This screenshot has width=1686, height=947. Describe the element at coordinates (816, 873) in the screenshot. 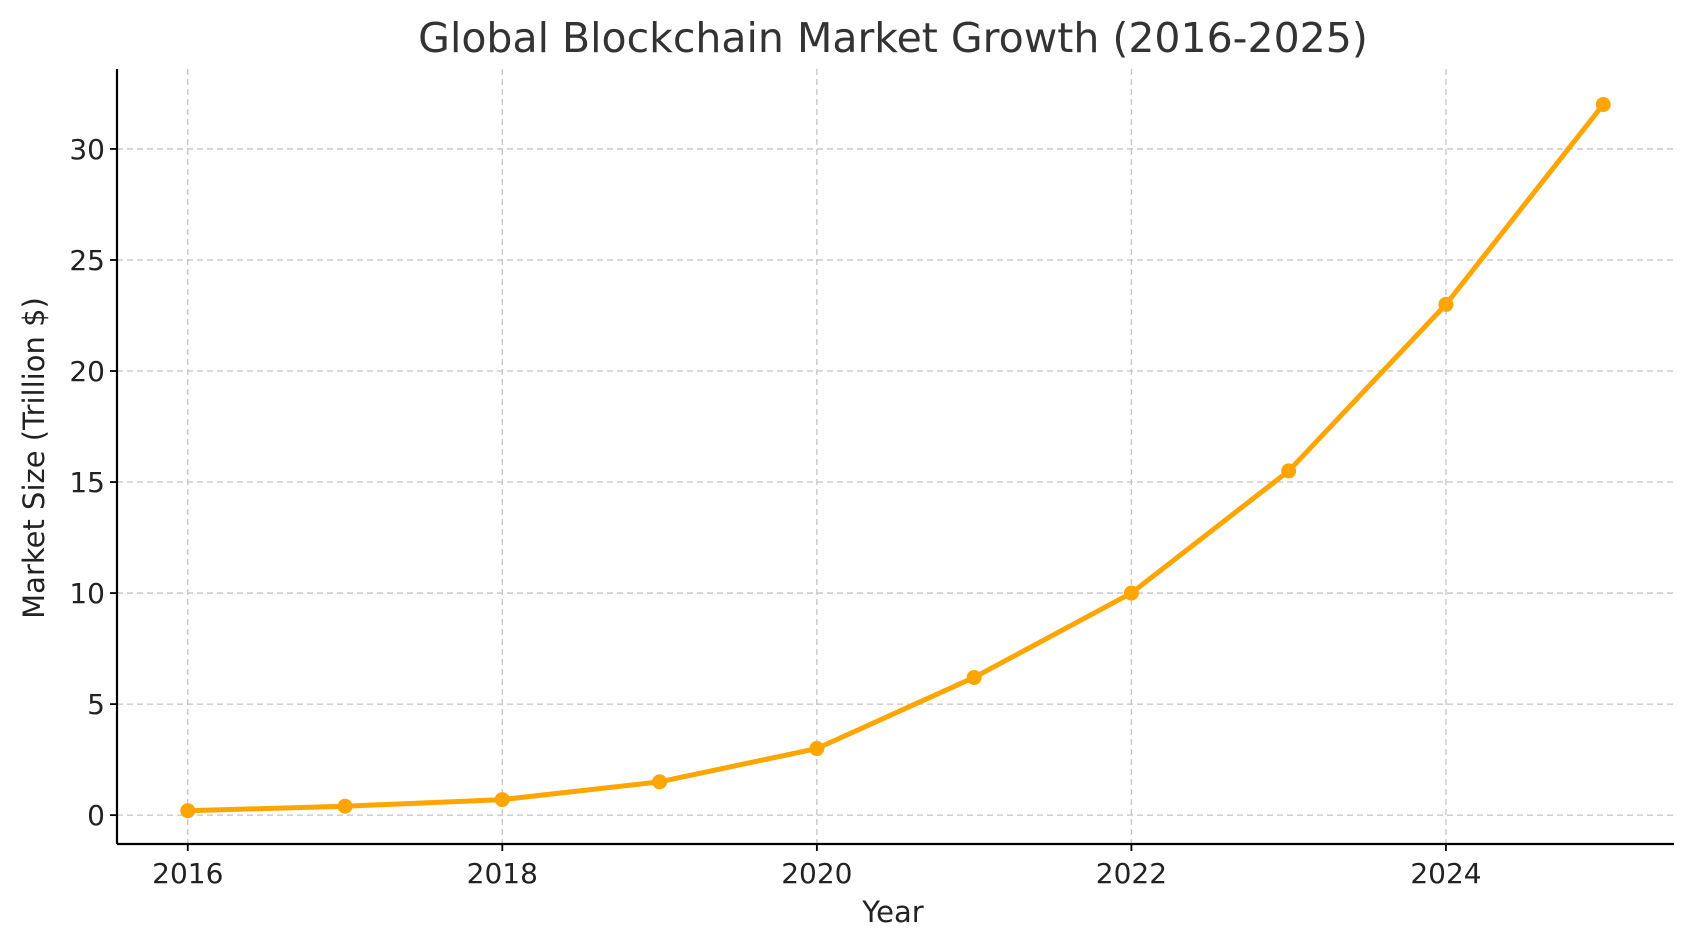

I see `x-tick-label: 2020` at that location.